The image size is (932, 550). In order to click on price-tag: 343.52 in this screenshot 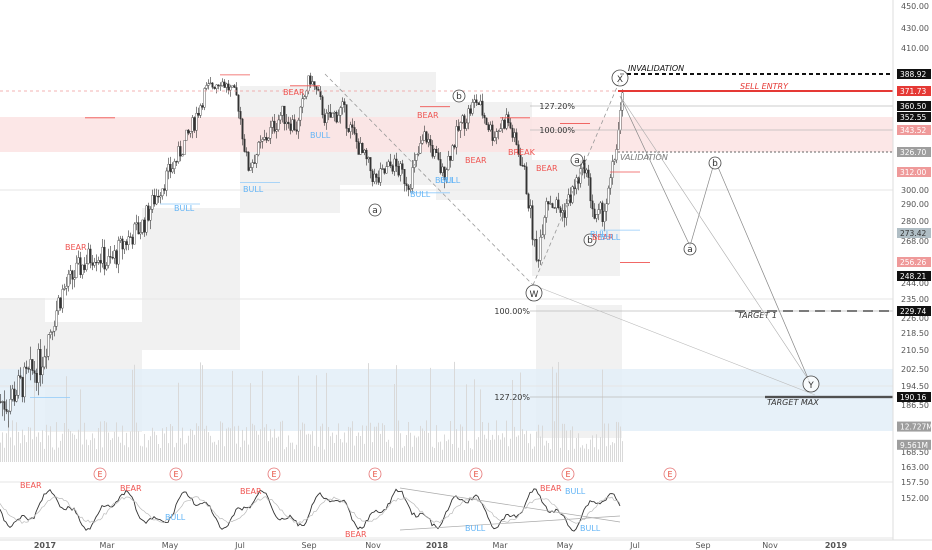, I will do `click(914, 130)`.